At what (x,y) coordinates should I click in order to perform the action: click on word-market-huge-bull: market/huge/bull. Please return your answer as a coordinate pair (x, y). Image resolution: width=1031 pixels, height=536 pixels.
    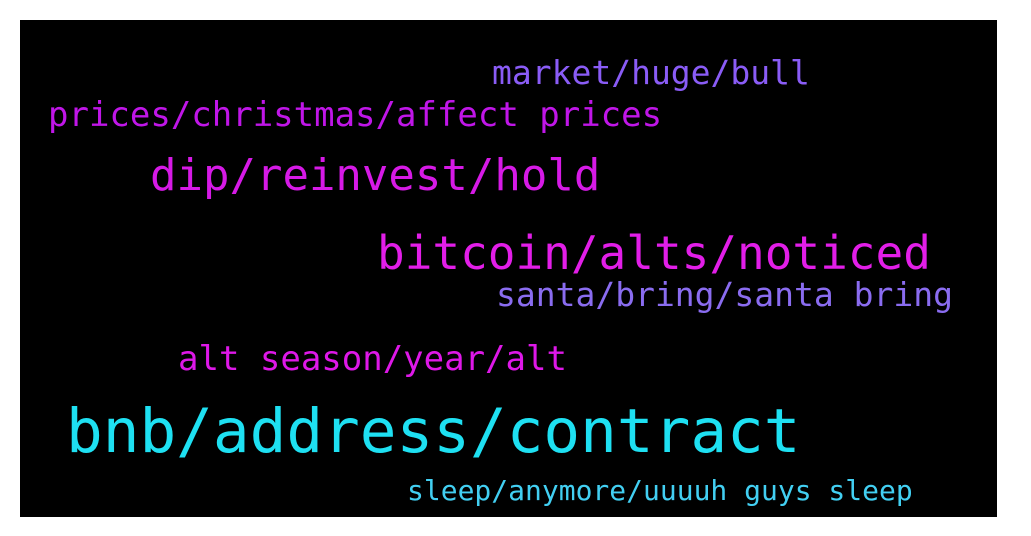
    Looking at the image, I should click on (651, 72).